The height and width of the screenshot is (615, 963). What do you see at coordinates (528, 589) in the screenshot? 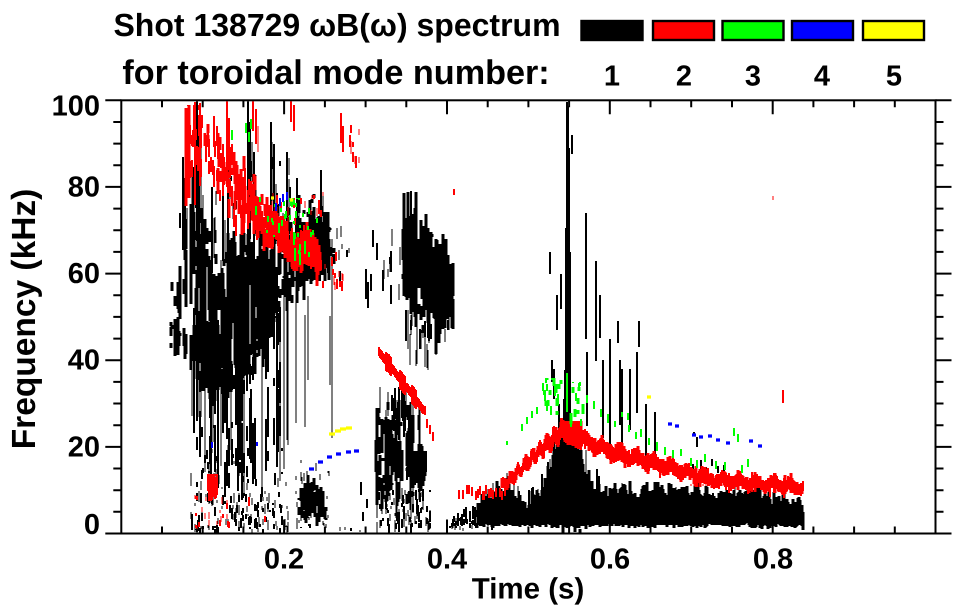
I see `svg-text: Time (s)` at bounding box center [528, 589].